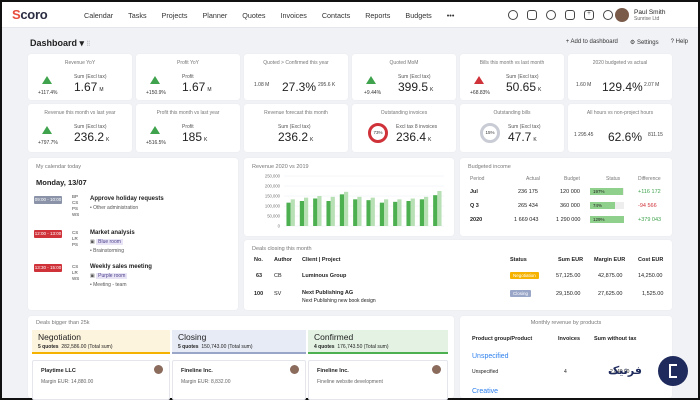 The image size is (700, 400). What do you see at coordinates (112, 233) in the screenshot?
I see `event-title: Market analysis` at bounding box center [112, 233].